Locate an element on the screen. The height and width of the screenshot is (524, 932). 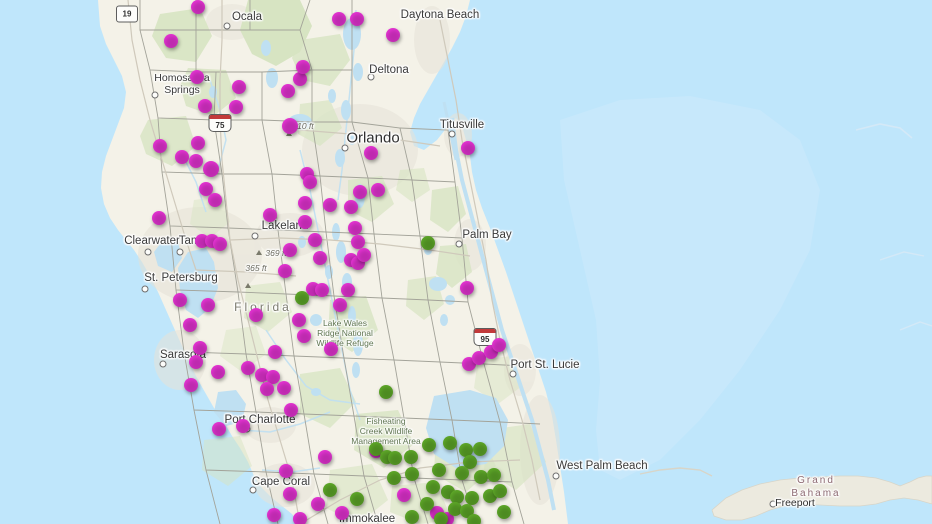
route-shield-i95: 95 is located at coordinates (485, 337).